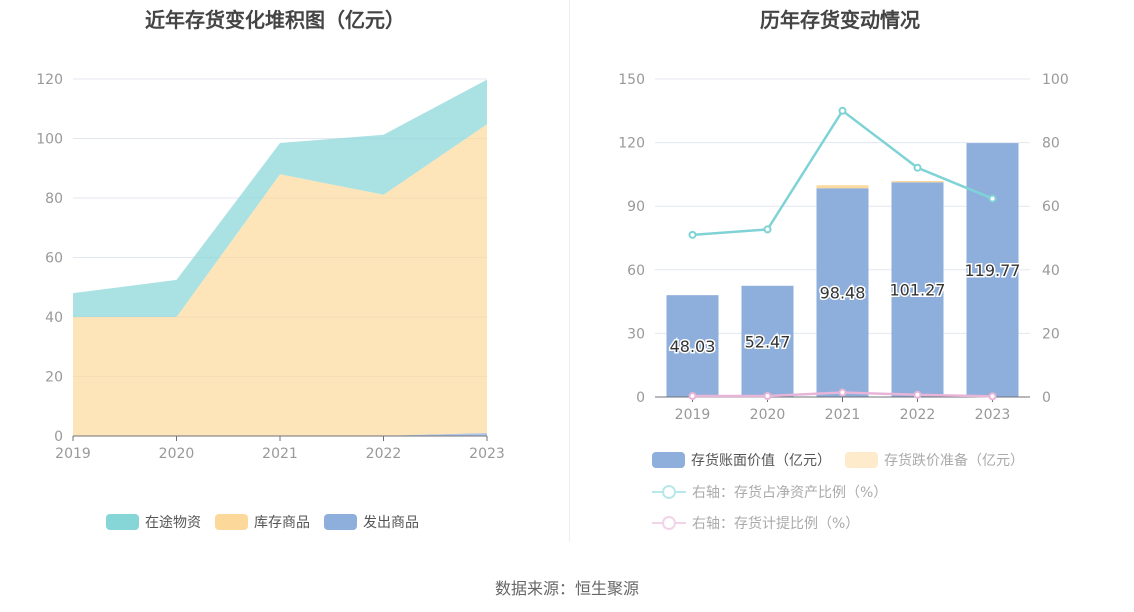  I want to click on y-tick-label: 30, so click(636, 334).